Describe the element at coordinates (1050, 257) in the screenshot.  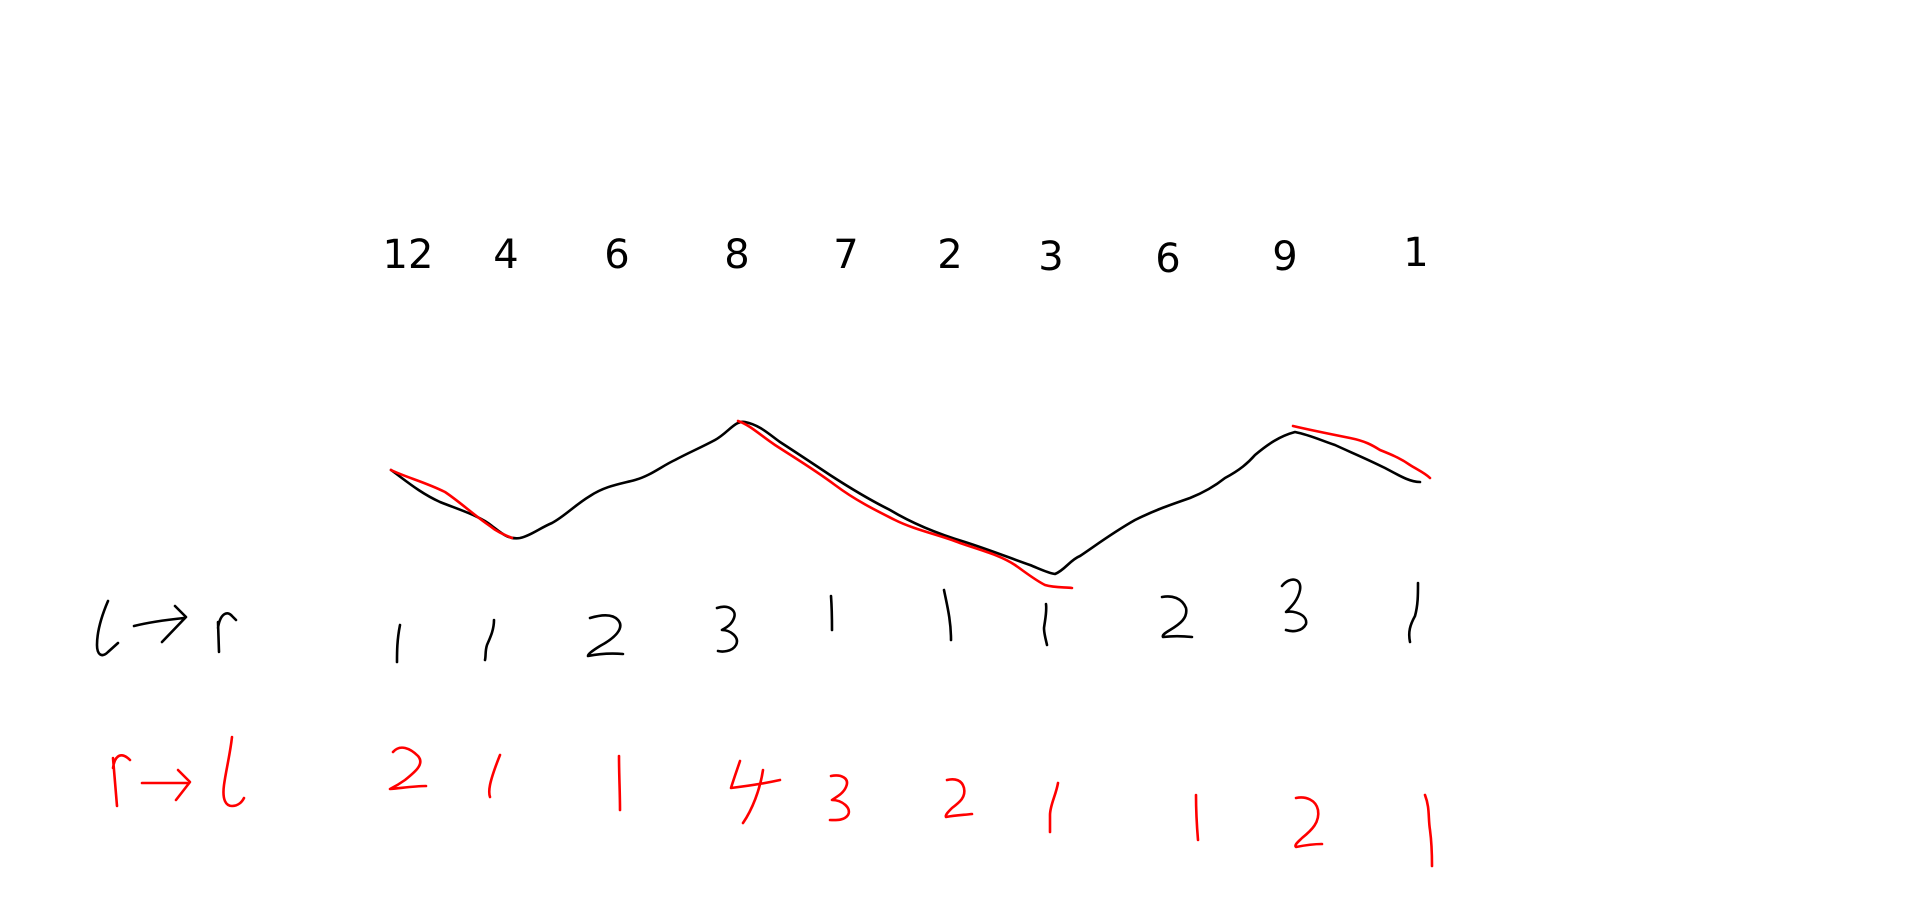
I see `sequence-value: 3` at that location.